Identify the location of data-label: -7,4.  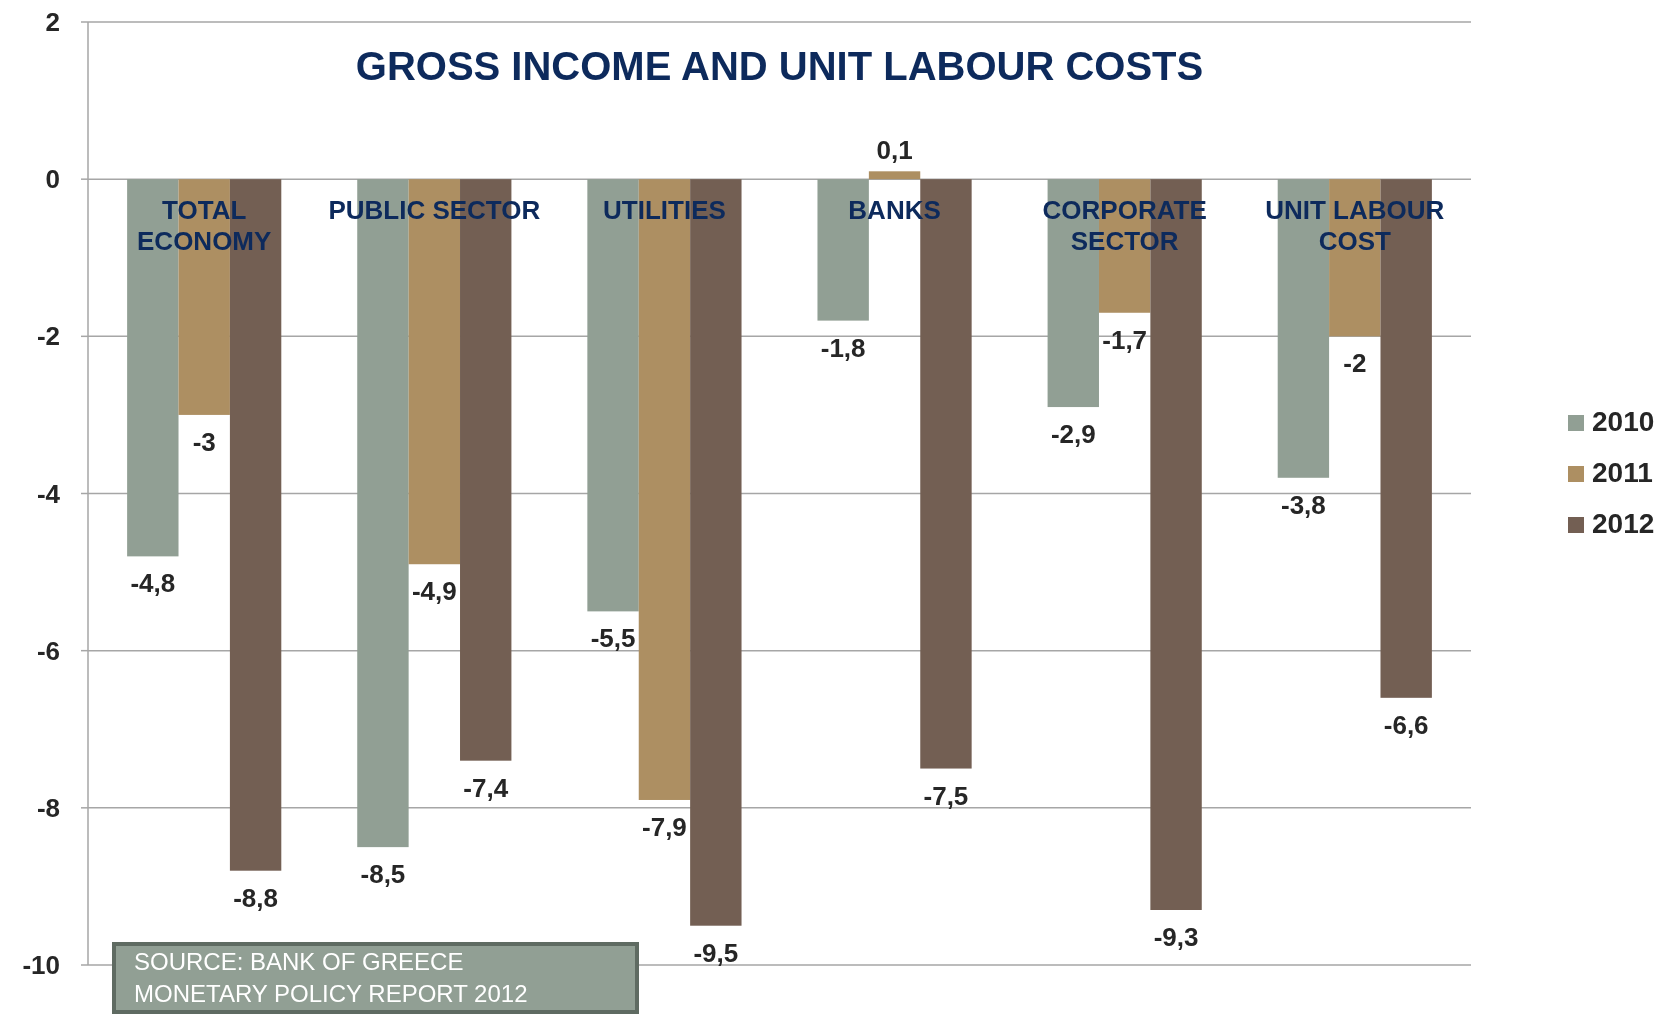
(486, 787).